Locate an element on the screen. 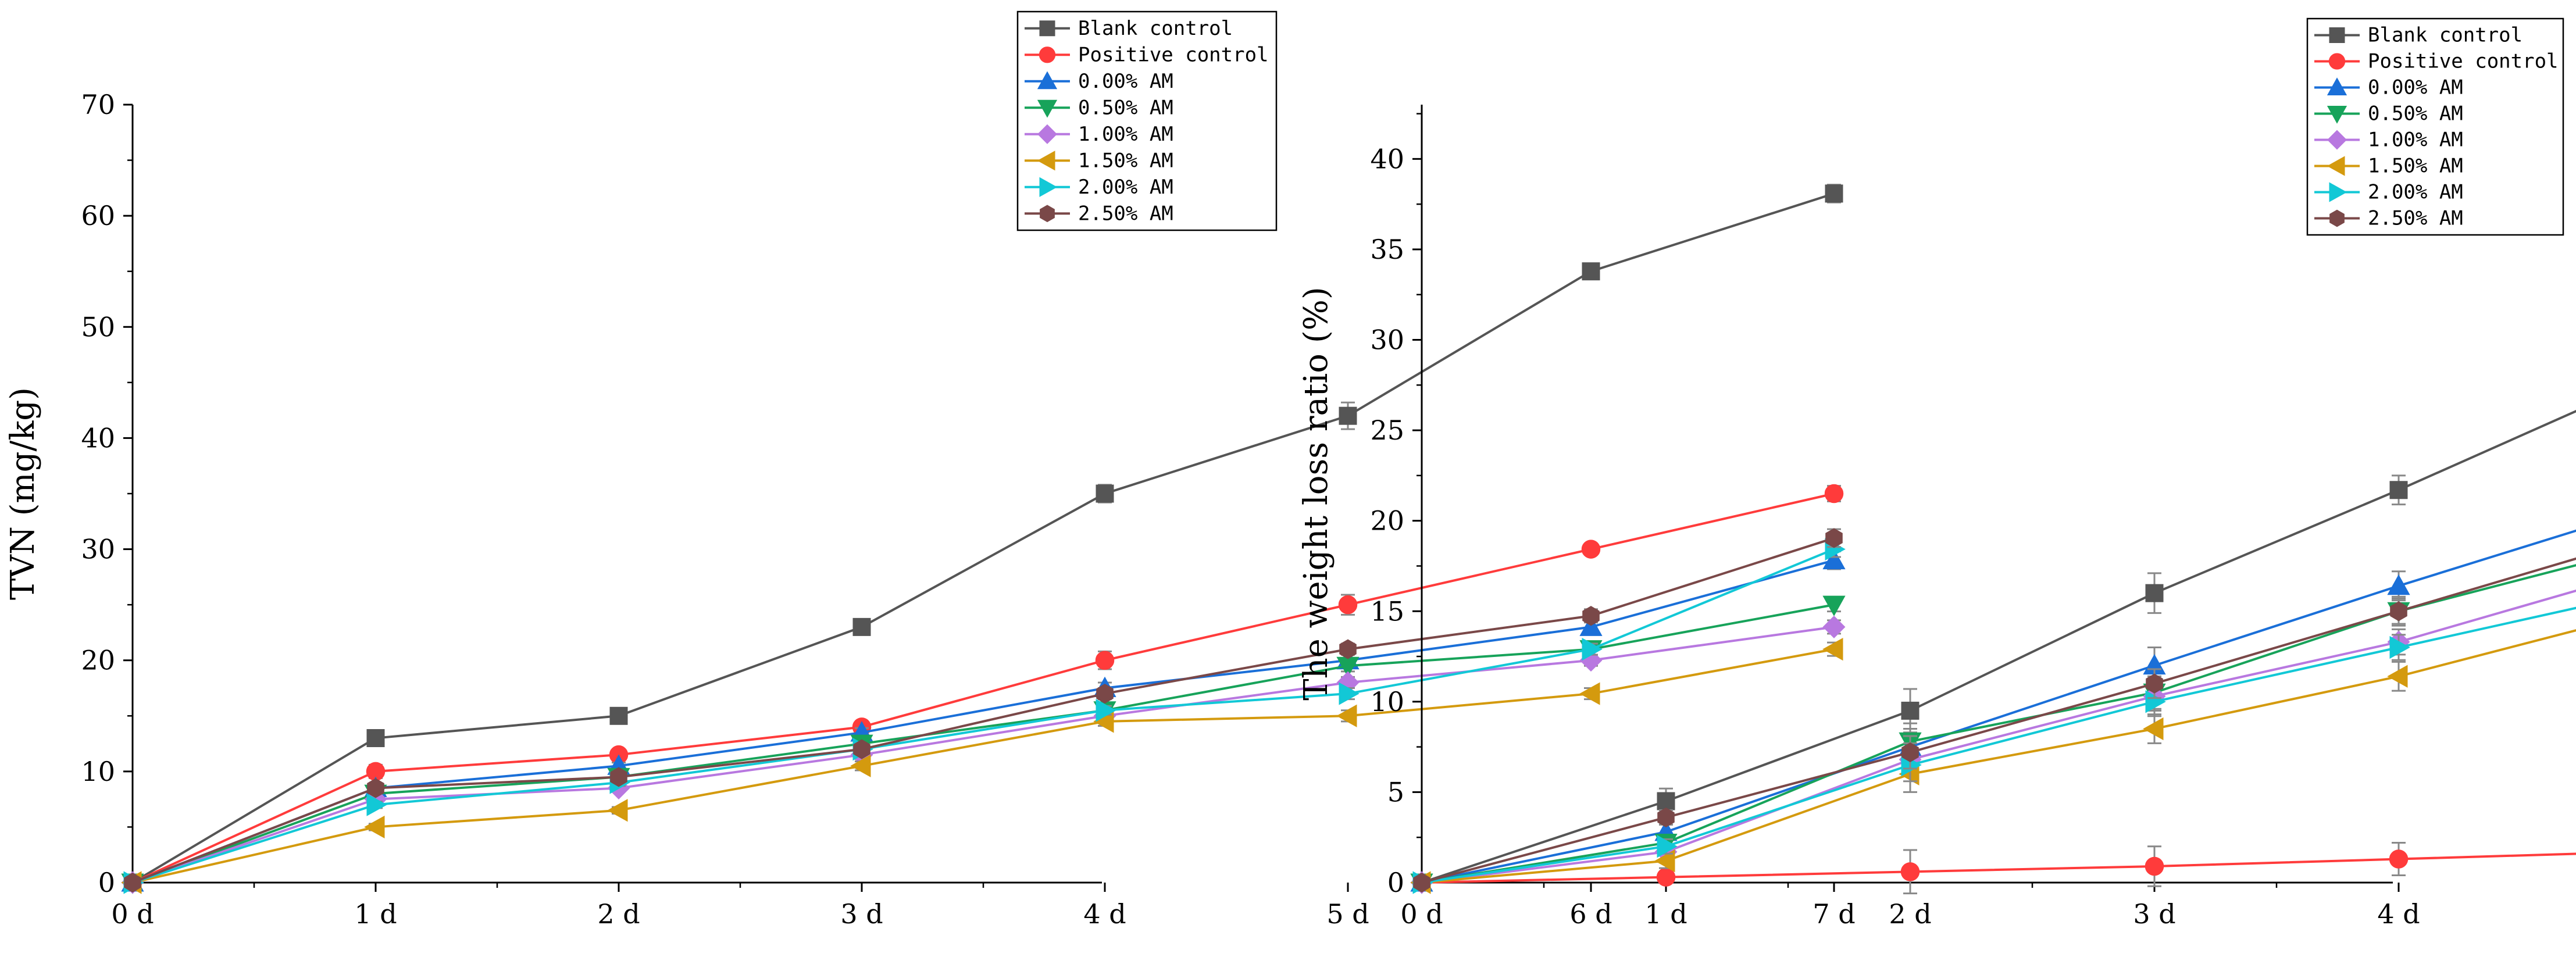 Image resolution: width=2576 pixels, height=957 pixels. y-tick-label: 60 is located at coordinates (98, 215).